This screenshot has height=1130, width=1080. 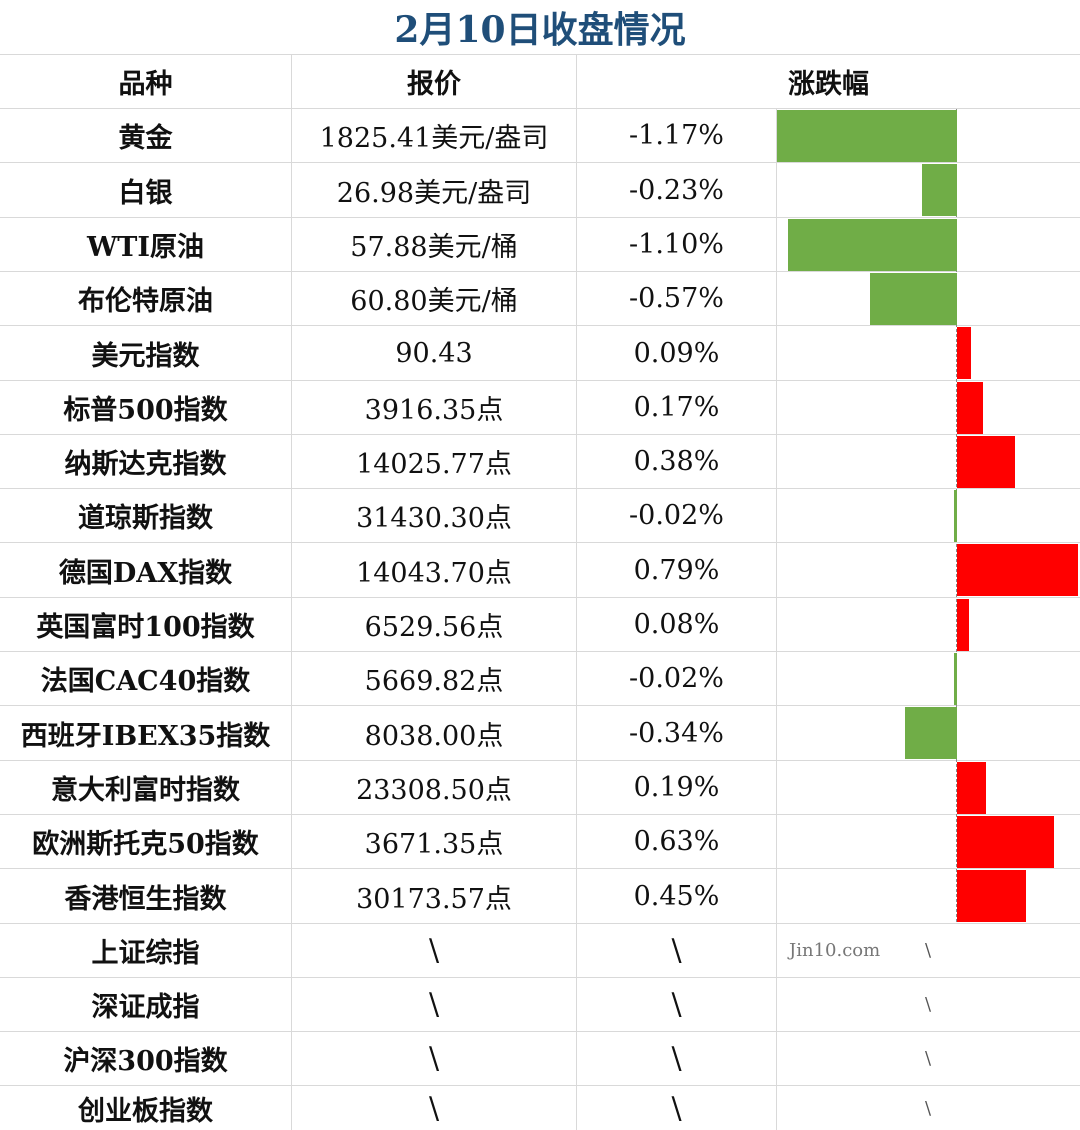 I want to click on table-row: 白银 26.98美元/盎司 -0.23%, so click(x=540, y=190).